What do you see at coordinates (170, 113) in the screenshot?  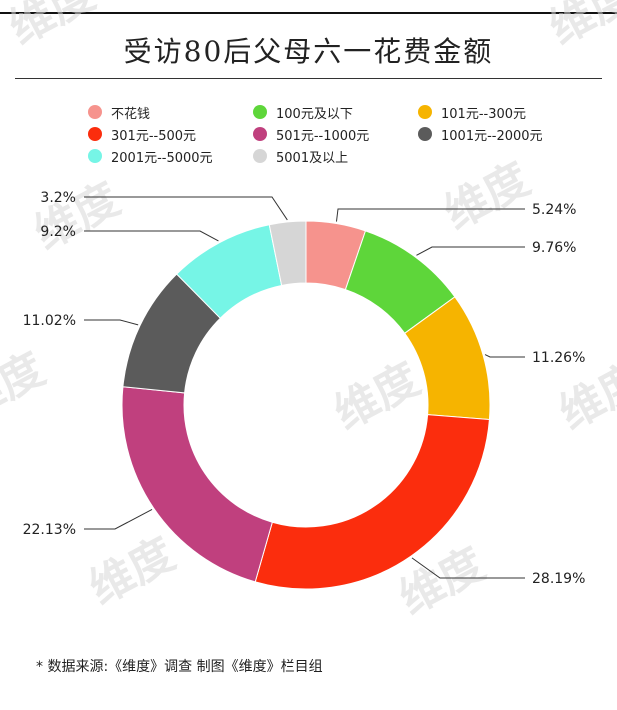 I see `legend-item-no-spend: 不花钱` at bounding box center [170, 113].